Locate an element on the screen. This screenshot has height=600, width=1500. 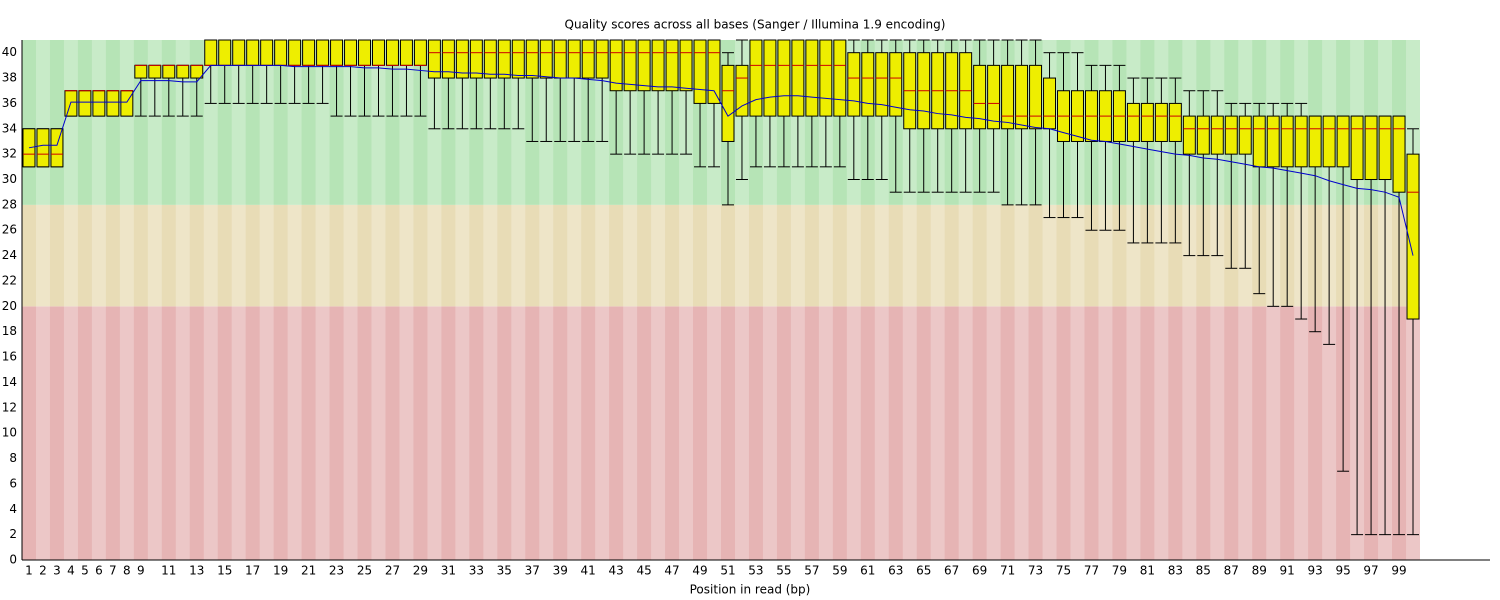
x-tick-label: 21 is located at coordinates (308, 571).